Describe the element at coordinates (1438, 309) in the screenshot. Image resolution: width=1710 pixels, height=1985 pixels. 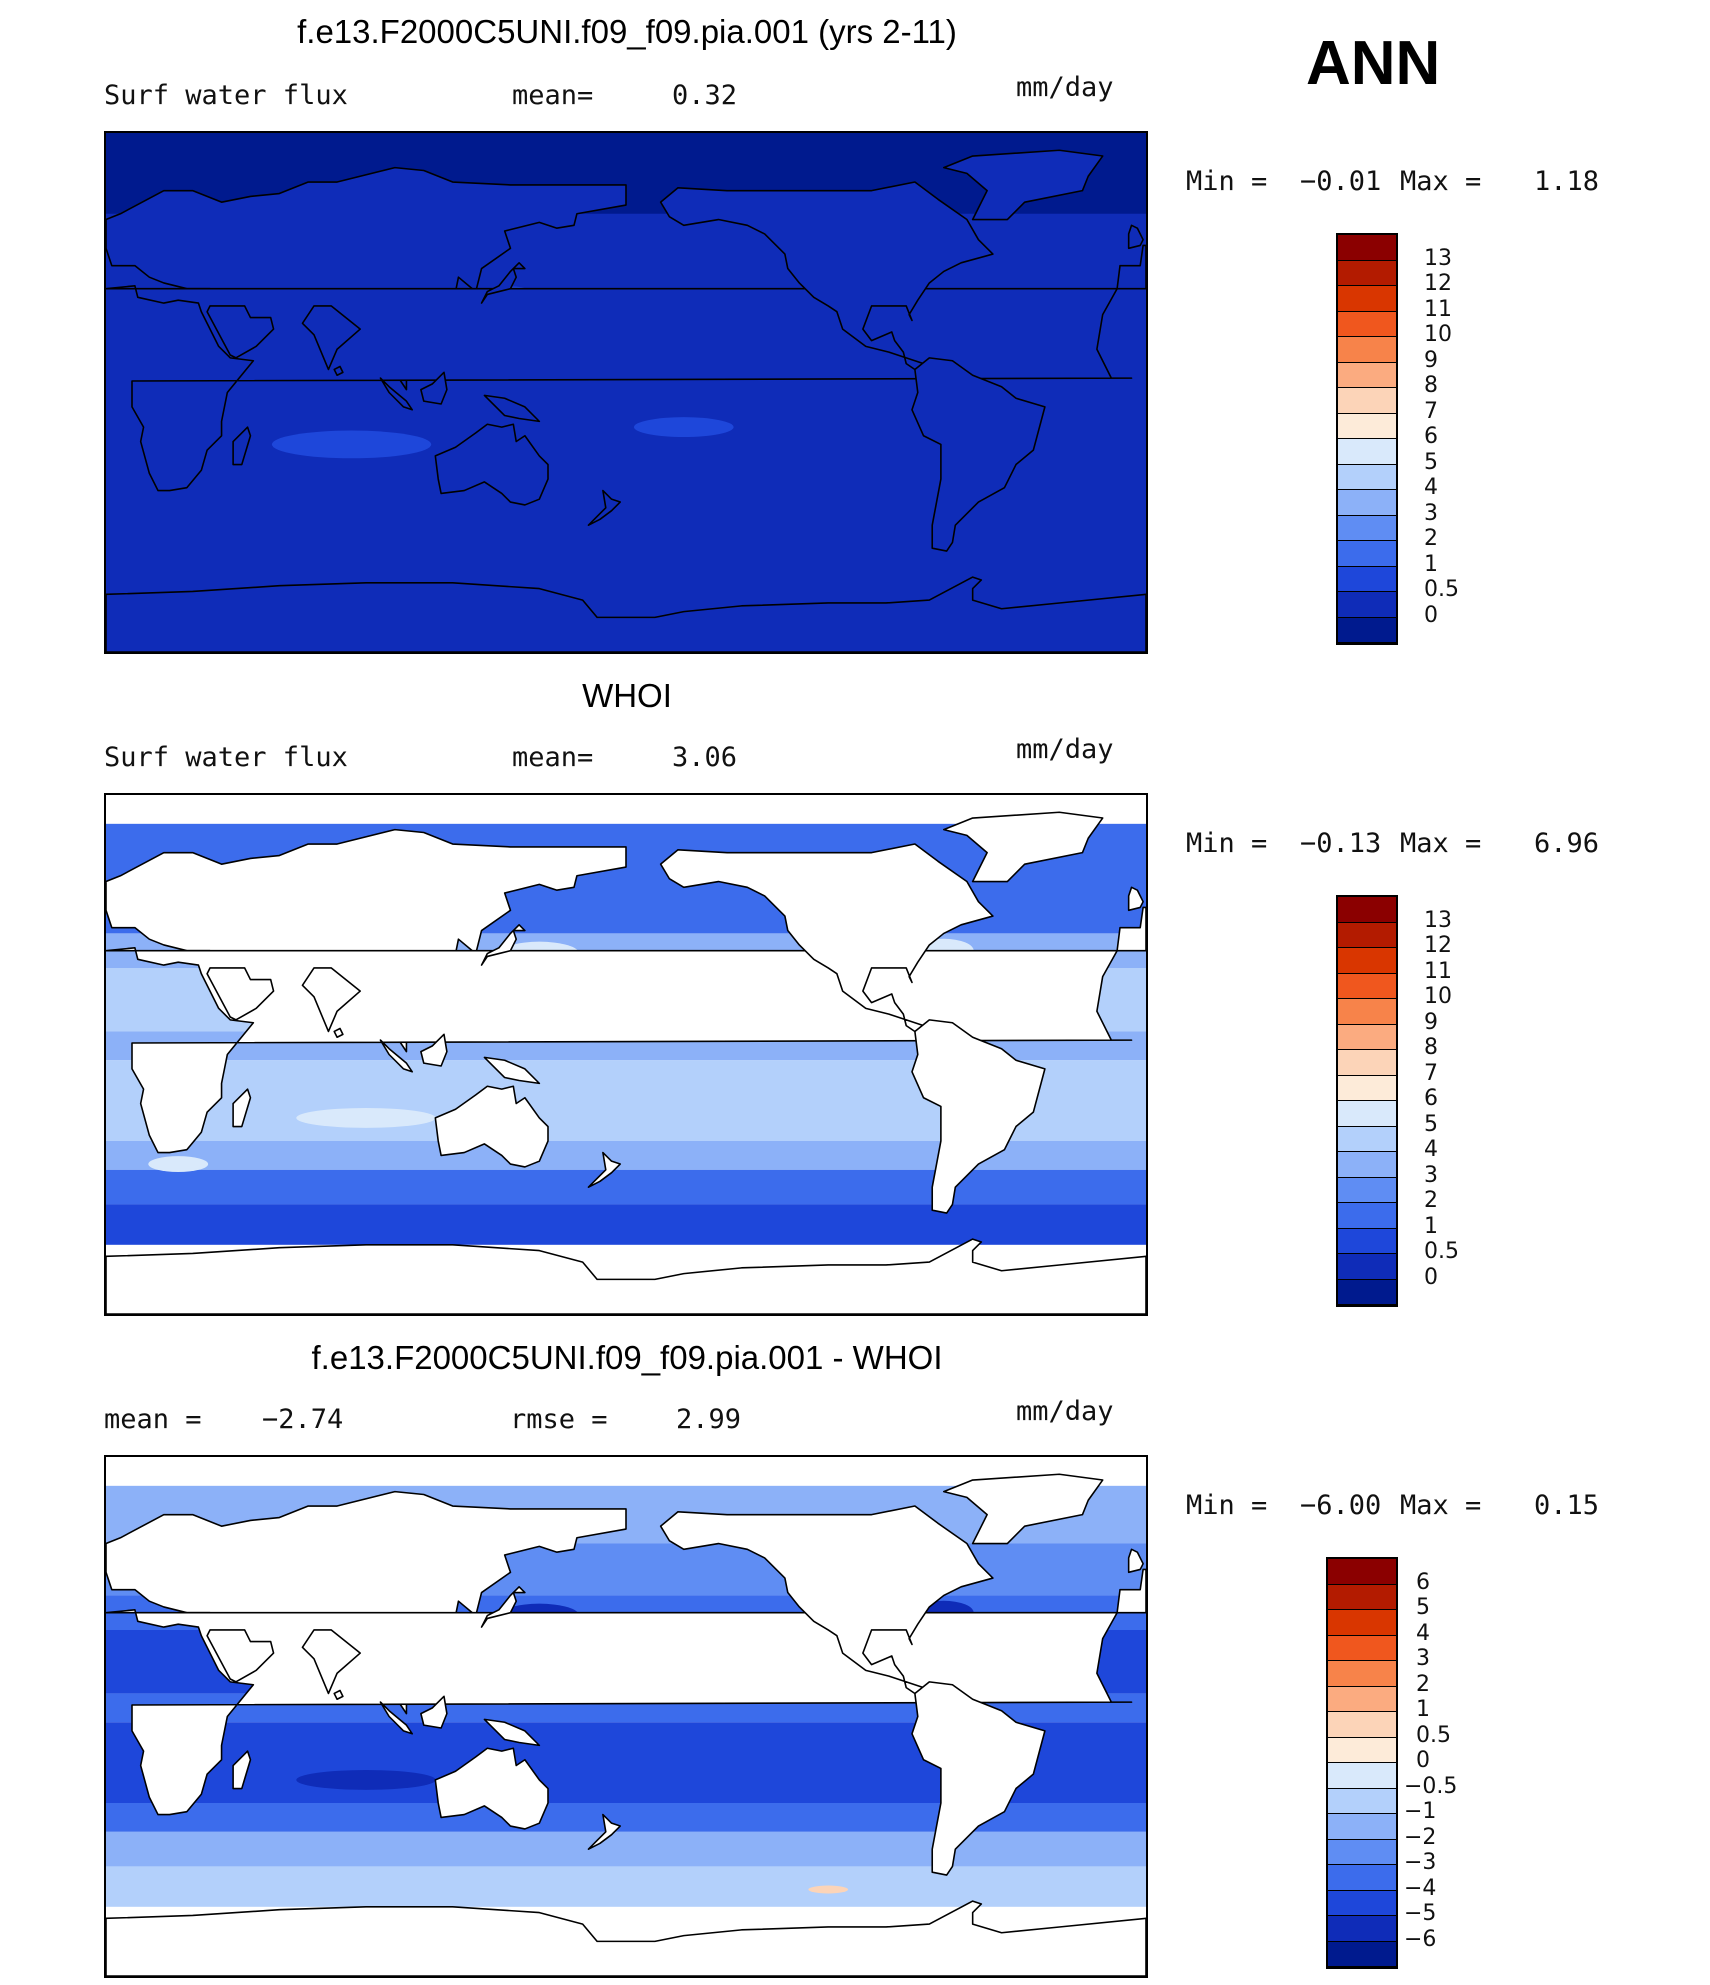
I see `colorbar-tick-label: 11` at that location.